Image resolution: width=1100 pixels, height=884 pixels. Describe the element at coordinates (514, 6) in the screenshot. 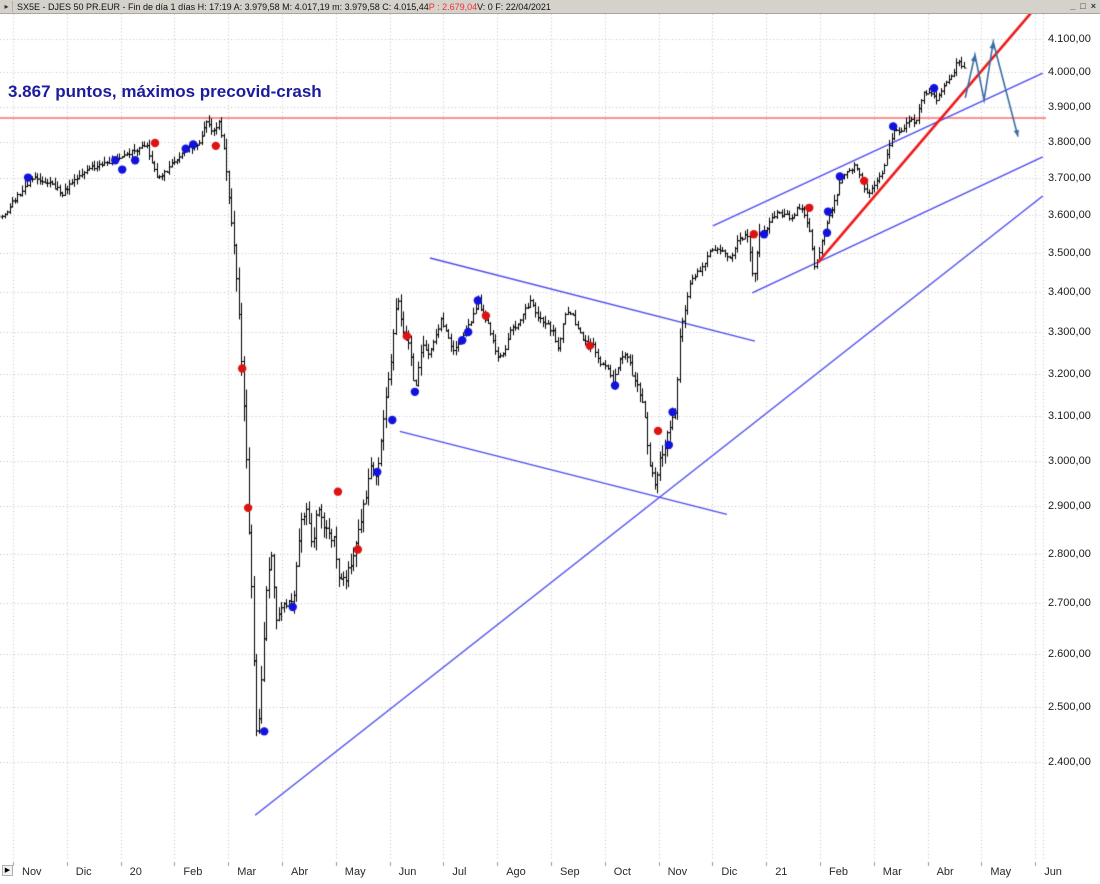

I see `titlebar-volume-date: V: 0 F: 22/04/2021` at that location.